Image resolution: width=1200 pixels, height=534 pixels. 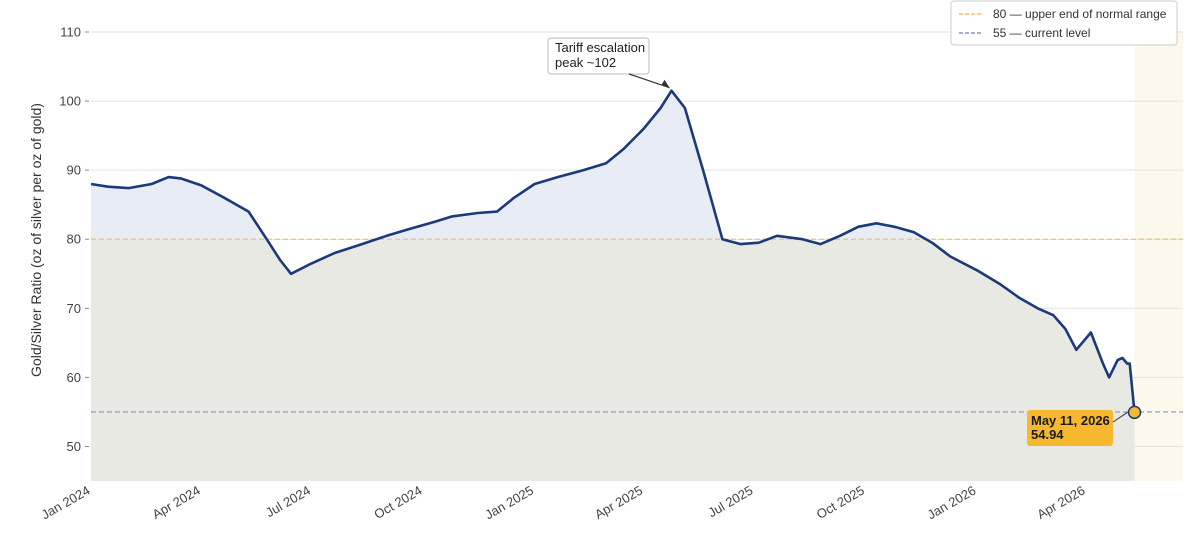 I want to click on y-tick-label: 50, so click(x=74, y=446).